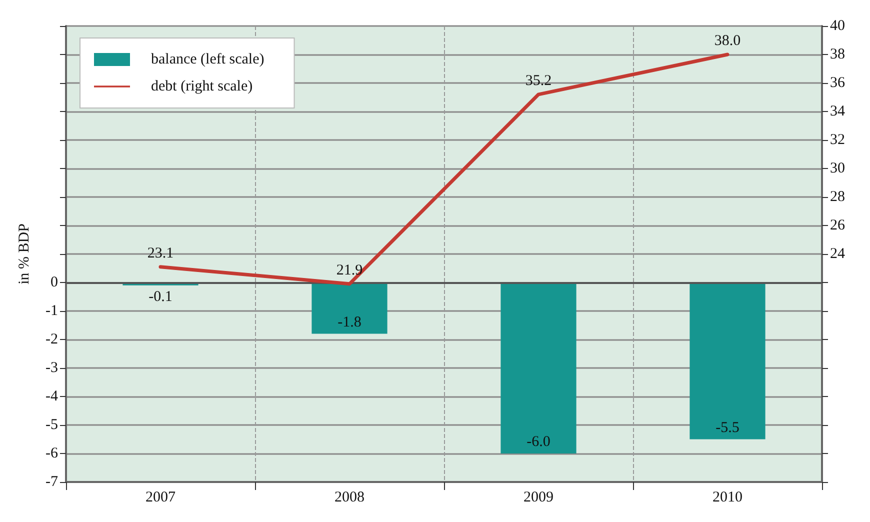 This screenshot has height=522, width=870. What do you see at coordinates (837, 140) in the screenshot?
I see `y2-tick-label: 32` at bounding box center [837, 140].